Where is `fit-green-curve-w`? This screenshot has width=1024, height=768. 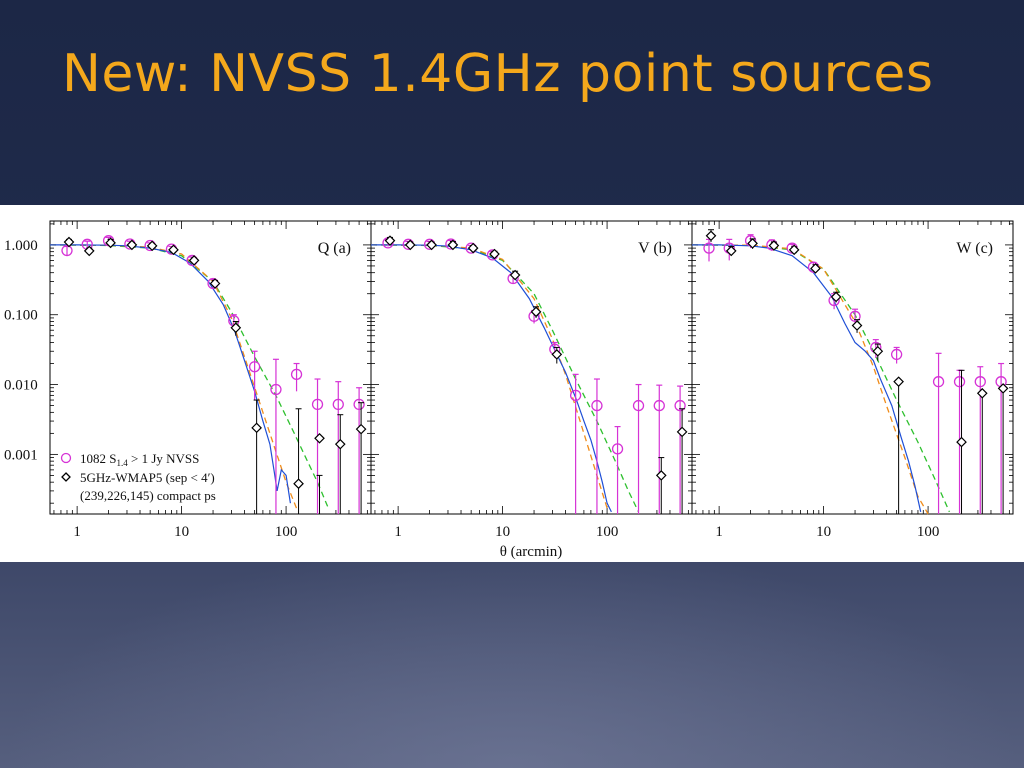 fit-green-curve-w is located at coordinates (820, 378).